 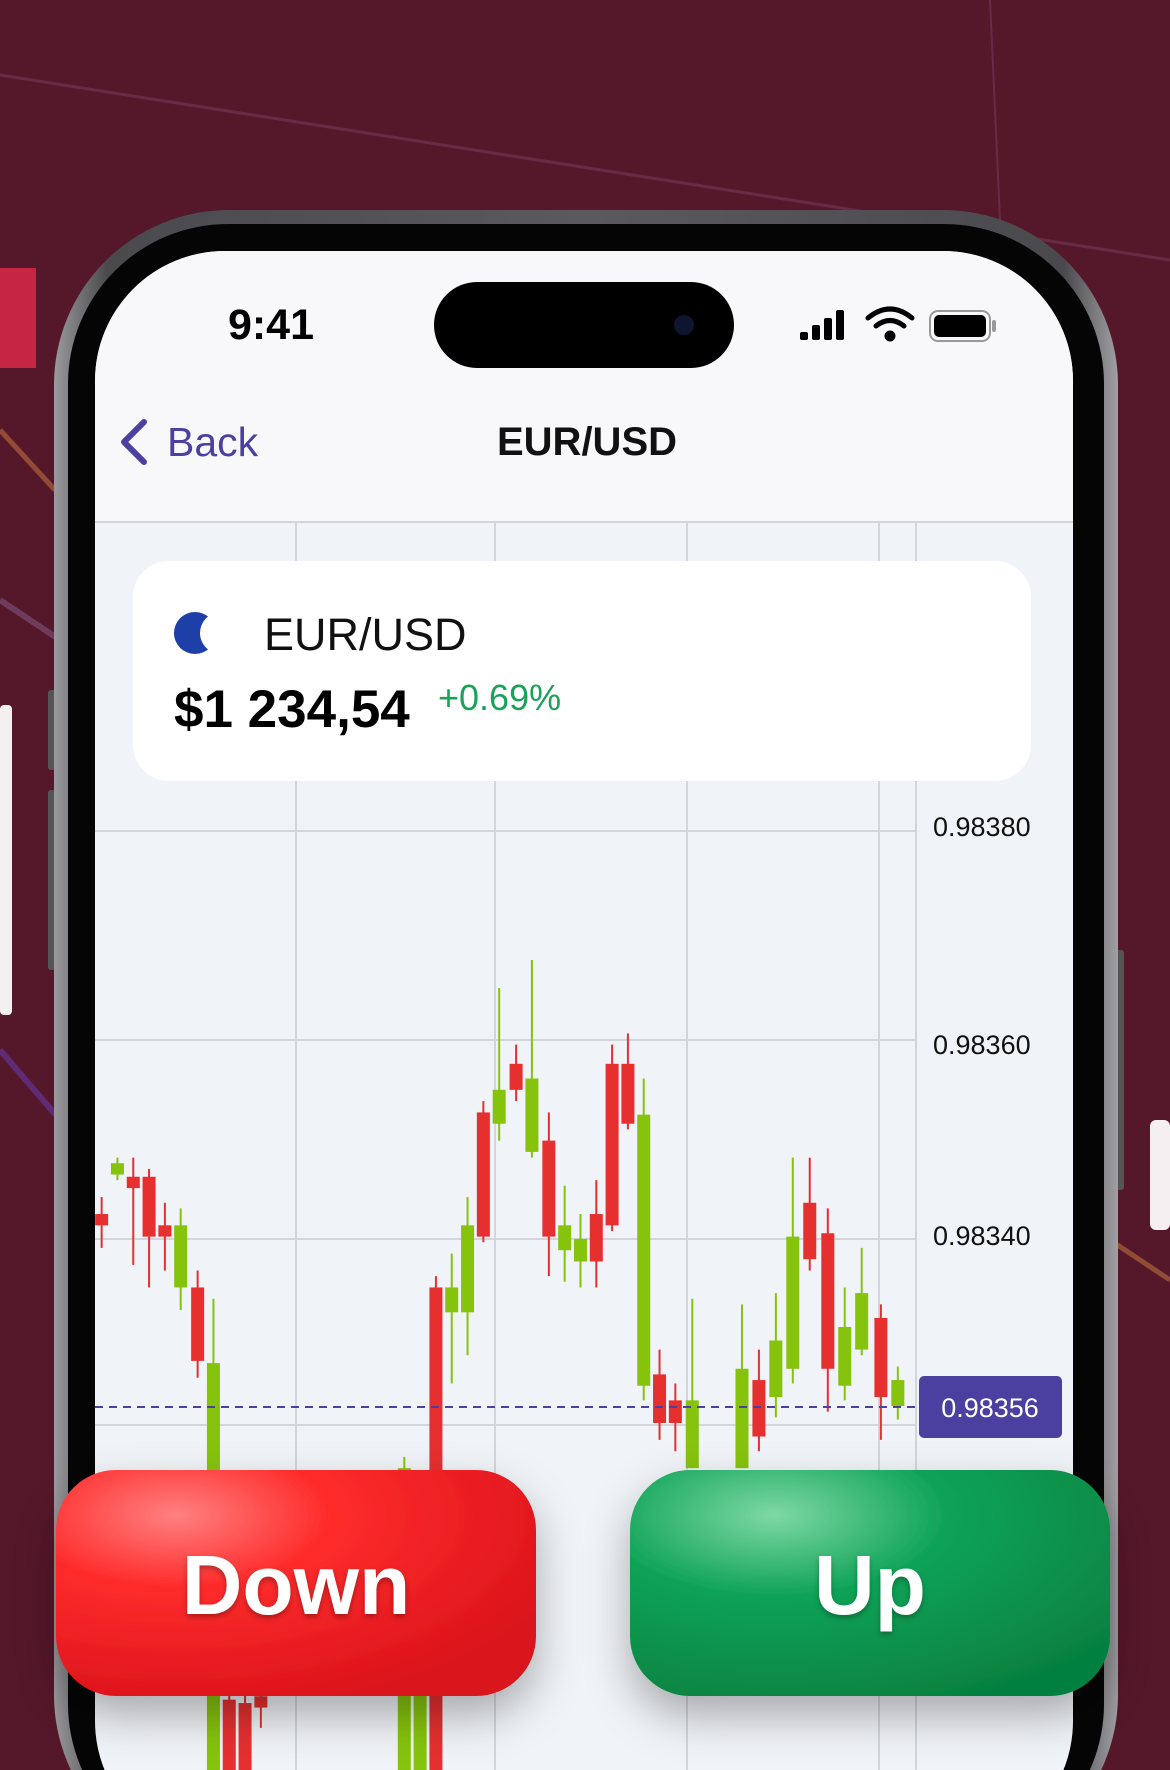 I want to click on card-background, so click(x=582, y=671).